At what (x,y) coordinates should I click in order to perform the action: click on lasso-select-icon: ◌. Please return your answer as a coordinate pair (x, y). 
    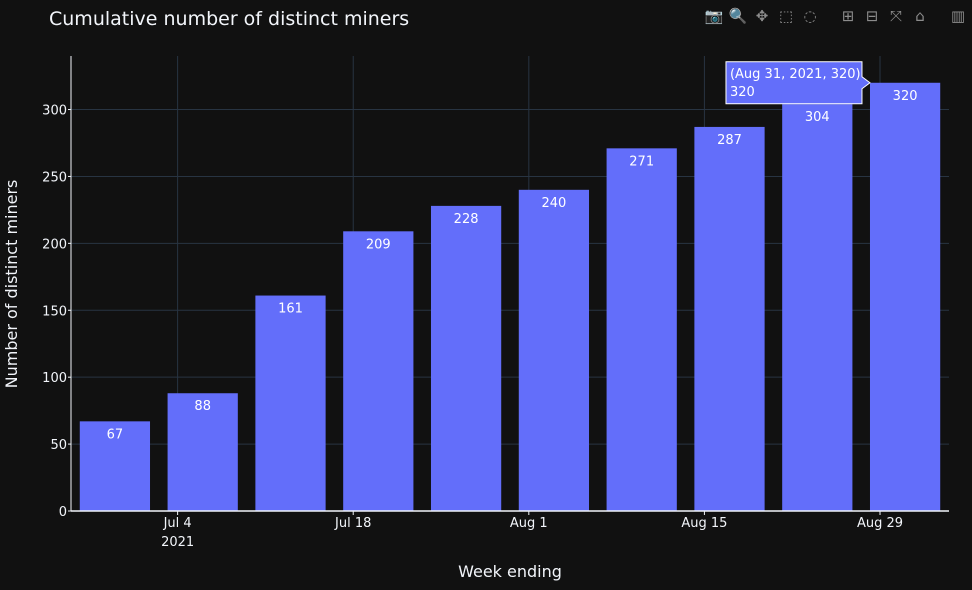
    Looking at the image, I should click on (810, 16).